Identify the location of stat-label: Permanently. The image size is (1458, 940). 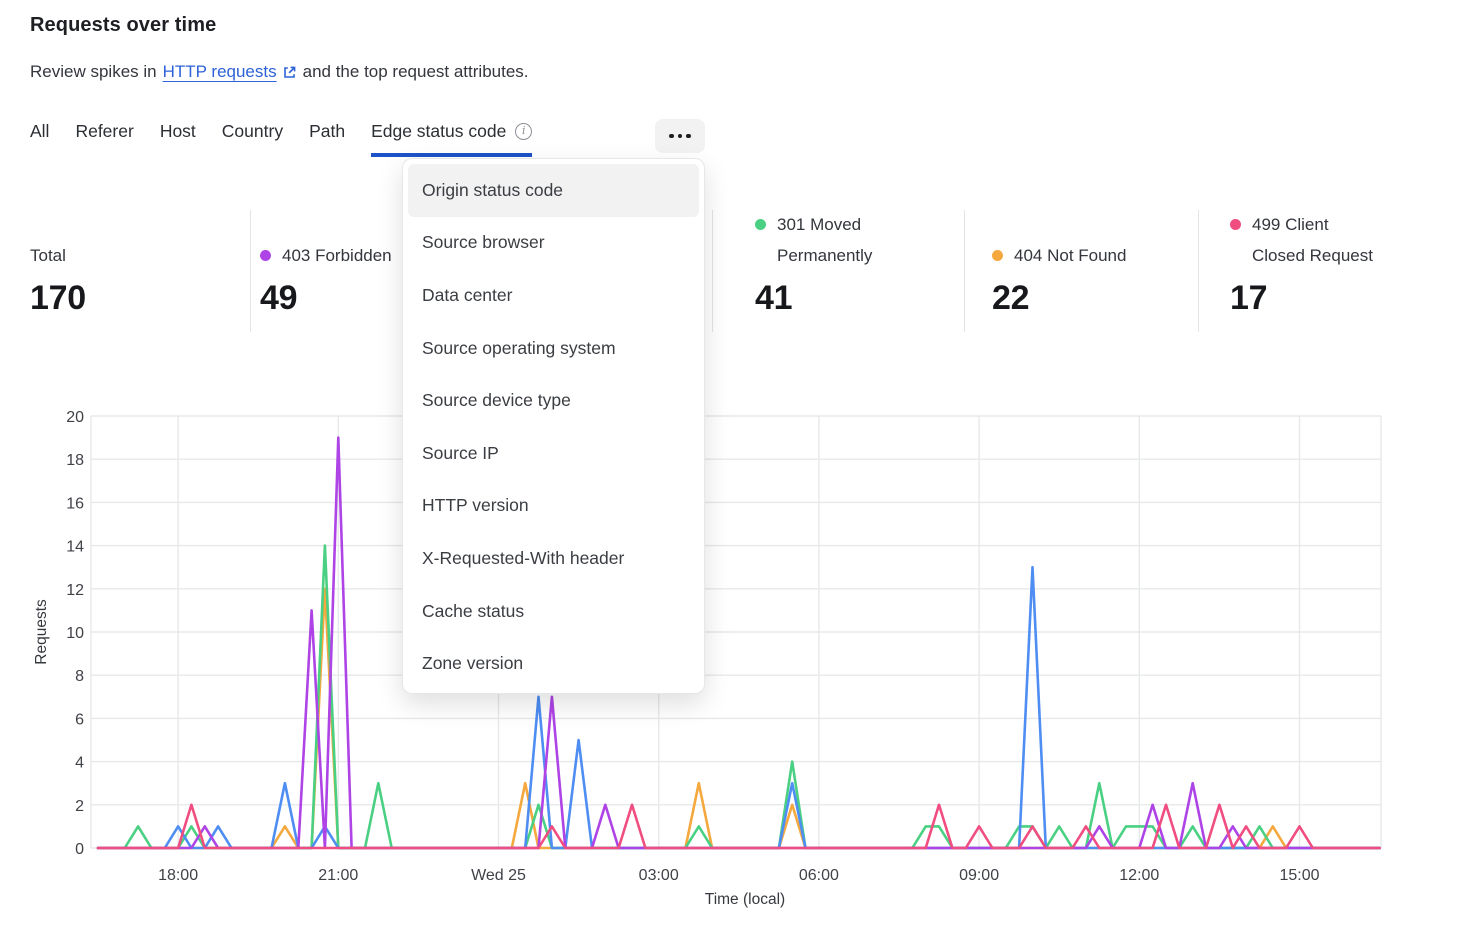
(825, 255).